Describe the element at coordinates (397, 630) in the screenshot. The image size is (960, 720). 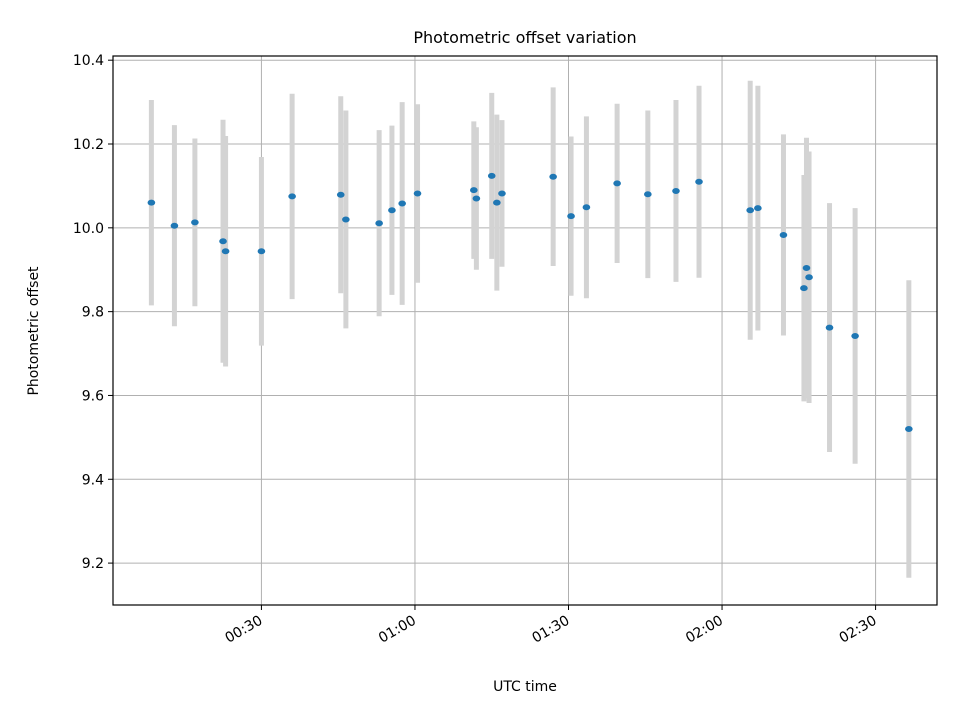
I see `x-tick-label: 01:00` at that location.